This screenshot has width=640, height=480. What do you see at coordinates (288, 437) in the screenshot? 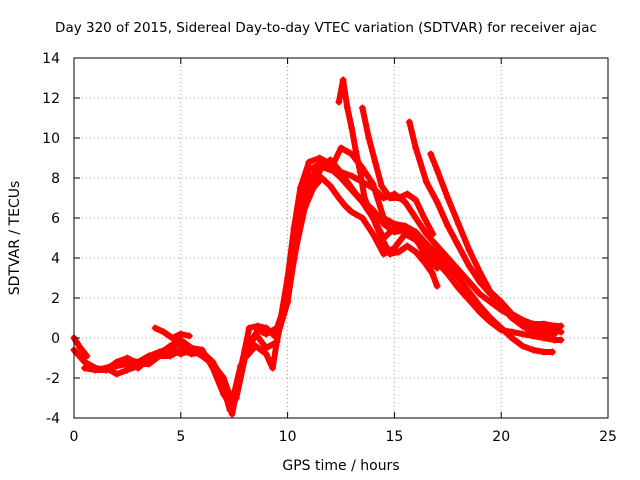
I see `x-tick-label: 10` at bounding box center [288, 437].